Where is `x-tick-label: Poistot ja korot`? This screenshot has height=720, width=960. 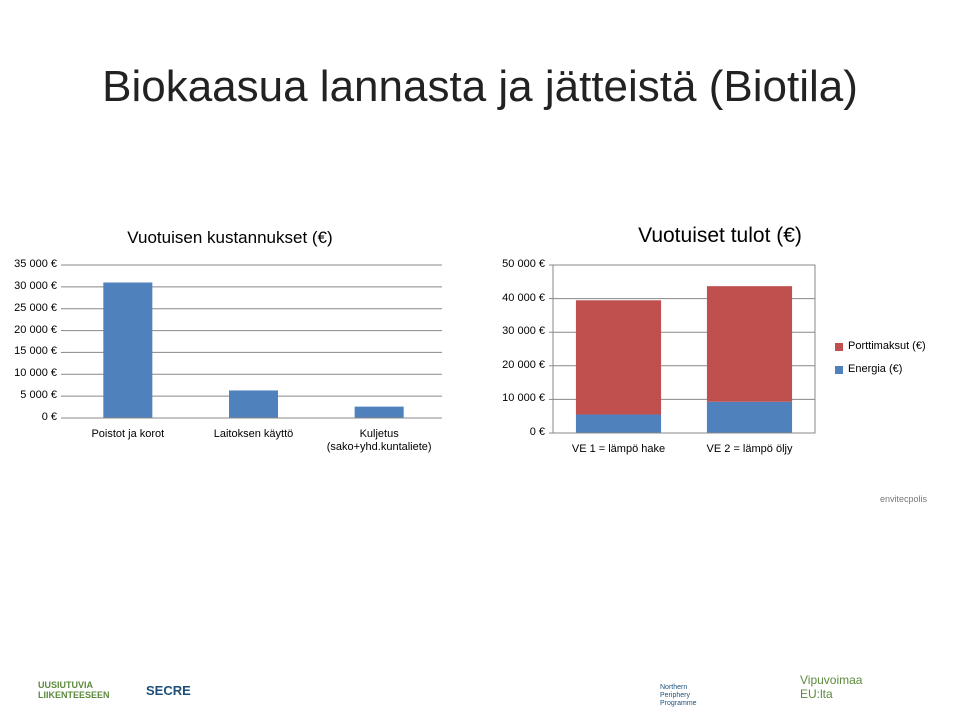
x-tick-label: Poistot ja korot is located at coordinates (128, 434).